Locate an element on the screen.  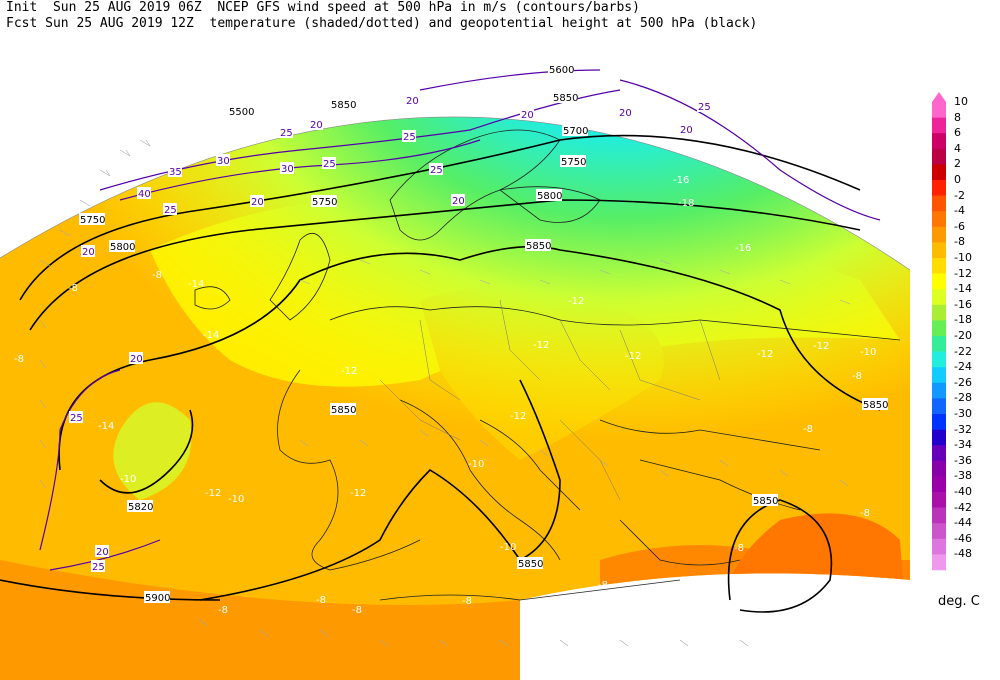
colorbar-label: -30 is located at coordinates (963, 413).